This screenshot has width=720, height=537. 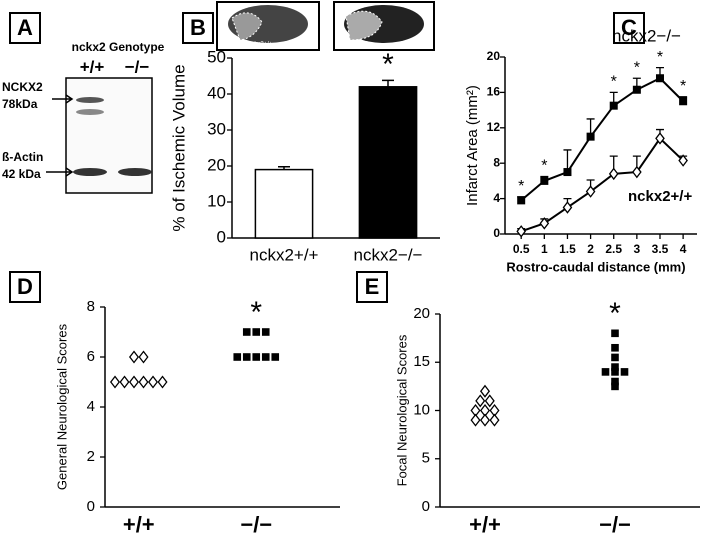 I want to click on band-size: 78kDa, so click(x=20, y=104).